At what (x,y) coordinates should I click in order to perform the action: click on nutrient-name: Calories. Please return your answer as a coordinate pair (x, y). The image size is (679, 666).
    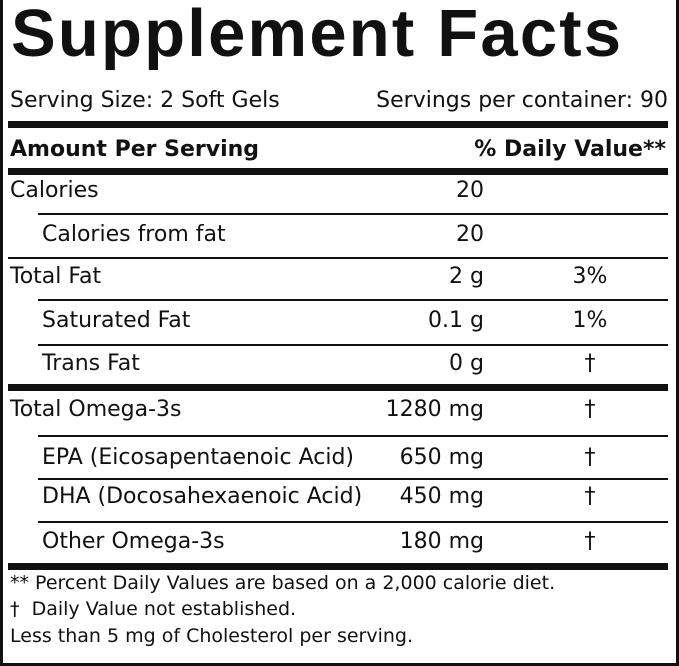
    Looking at the image, I should click on (54, 190).